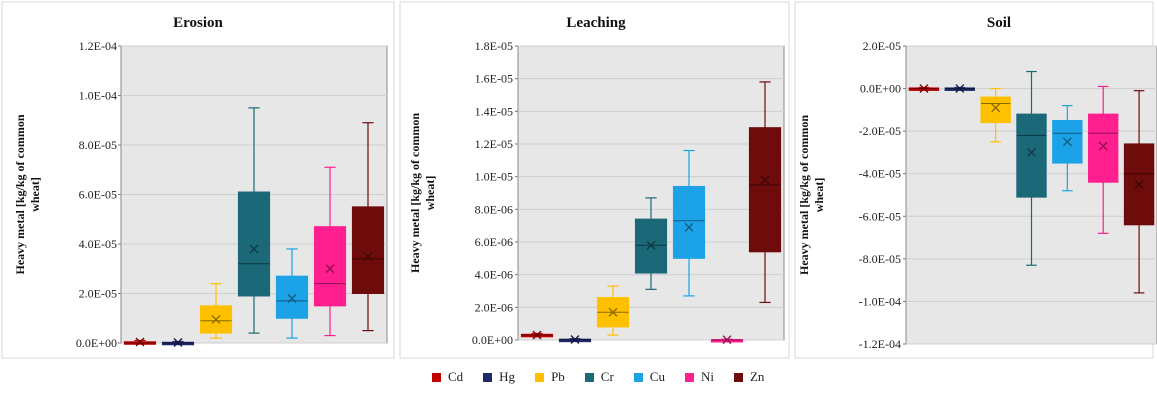 The width and height of the screenshot is (1157, 394). I want to click on y-tick-label: 8.0E-06, so click(494, 209).